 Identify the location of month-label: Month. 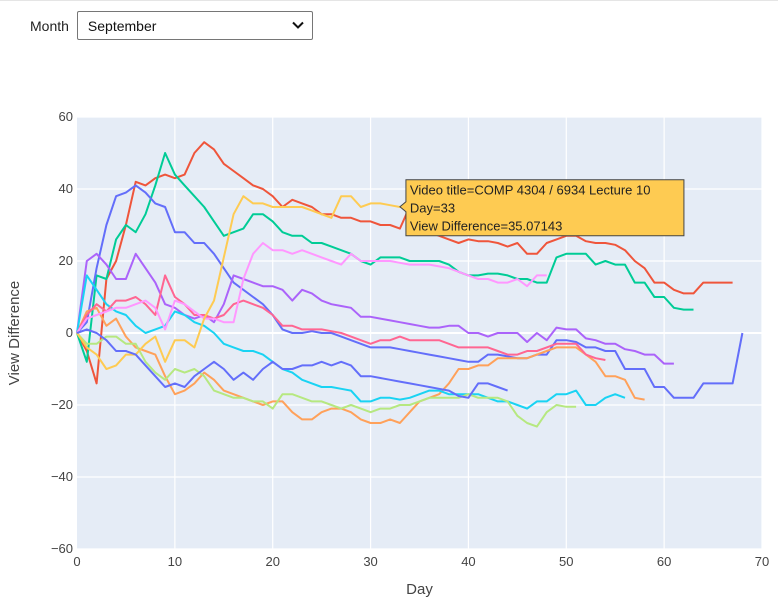
(49, 25).